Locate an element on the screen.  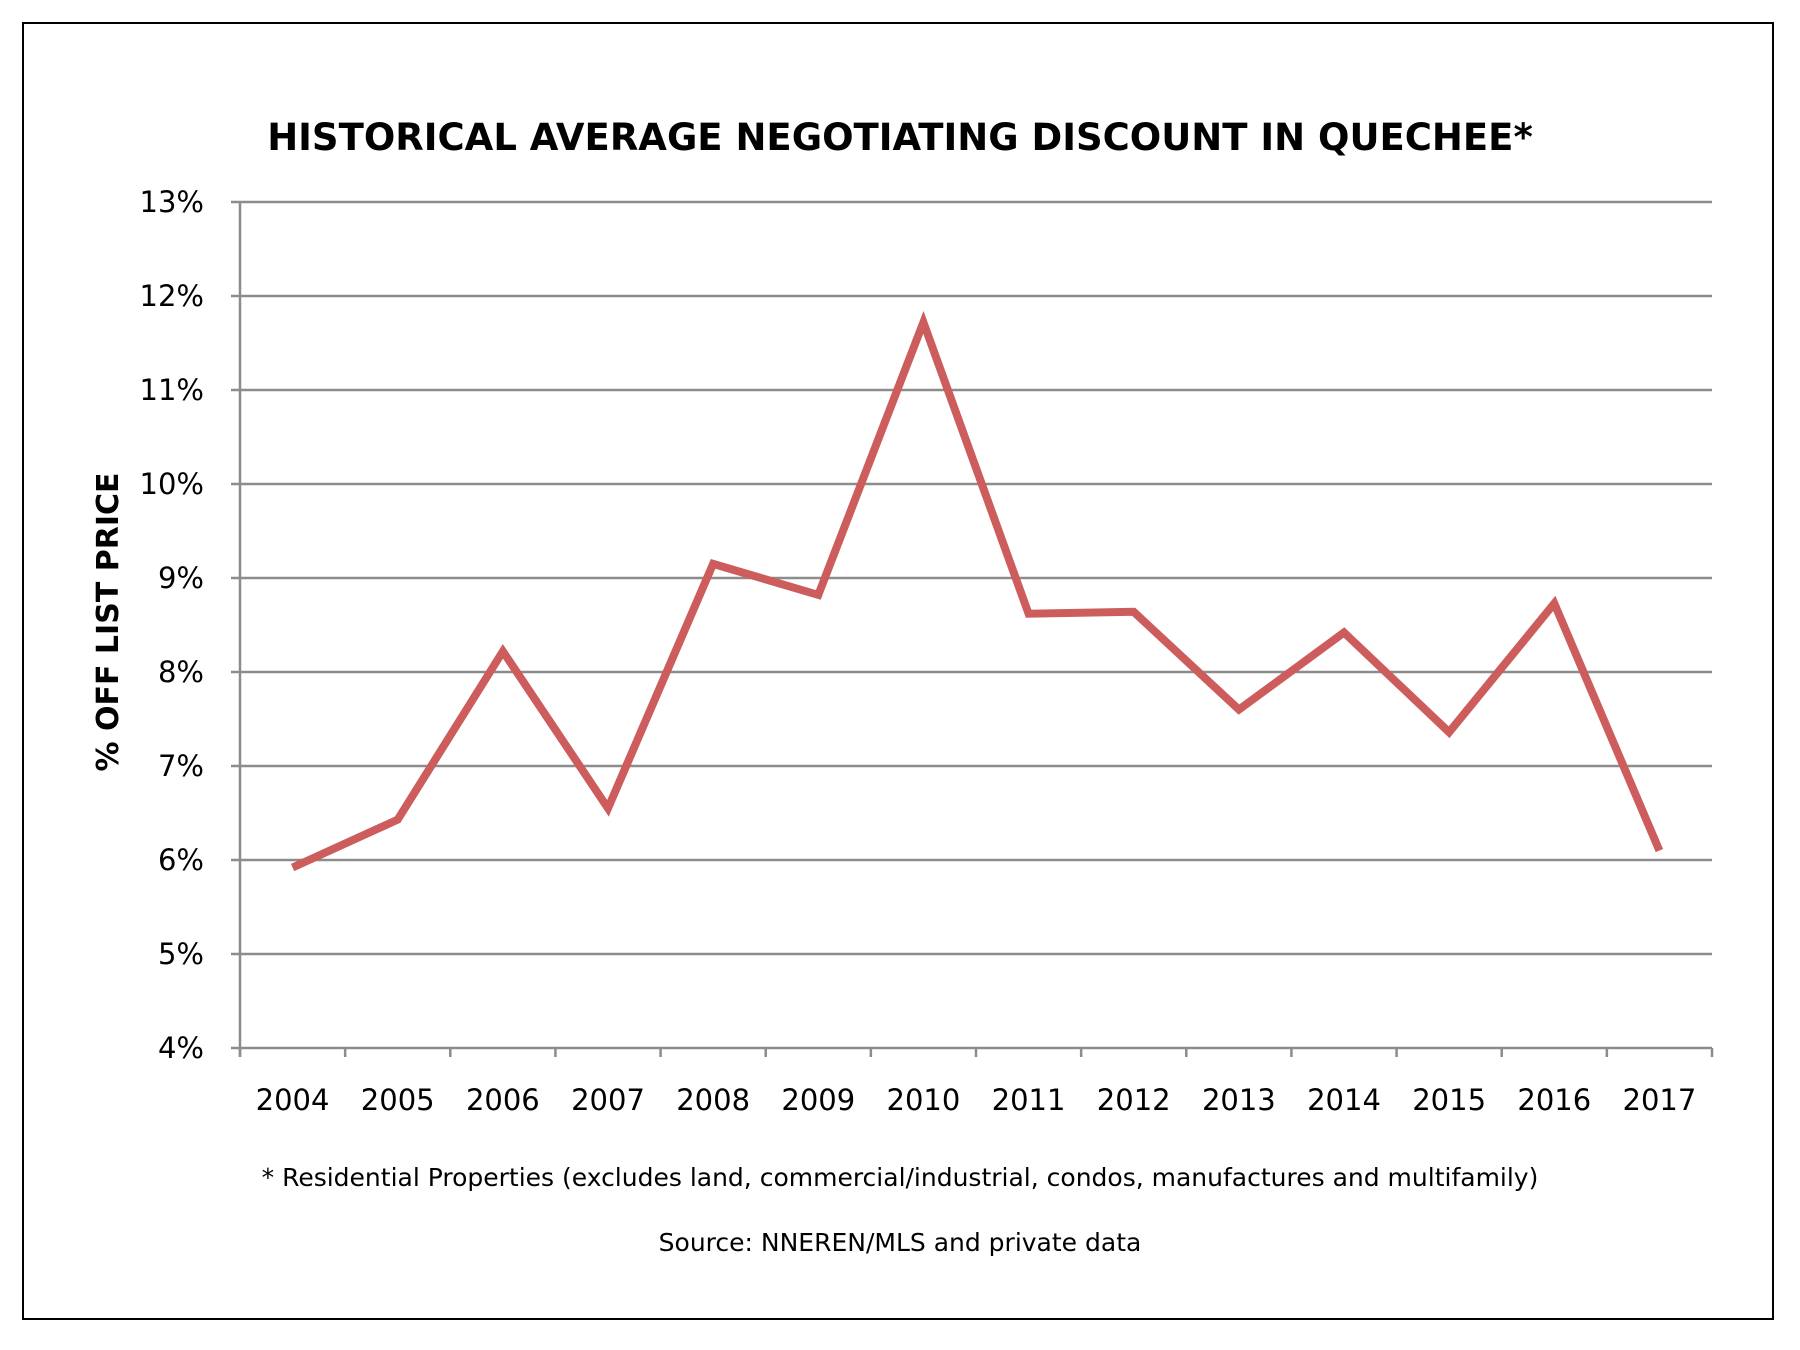
x-tick-label-2012: 2012 is located at coordinates (1134, 1100).